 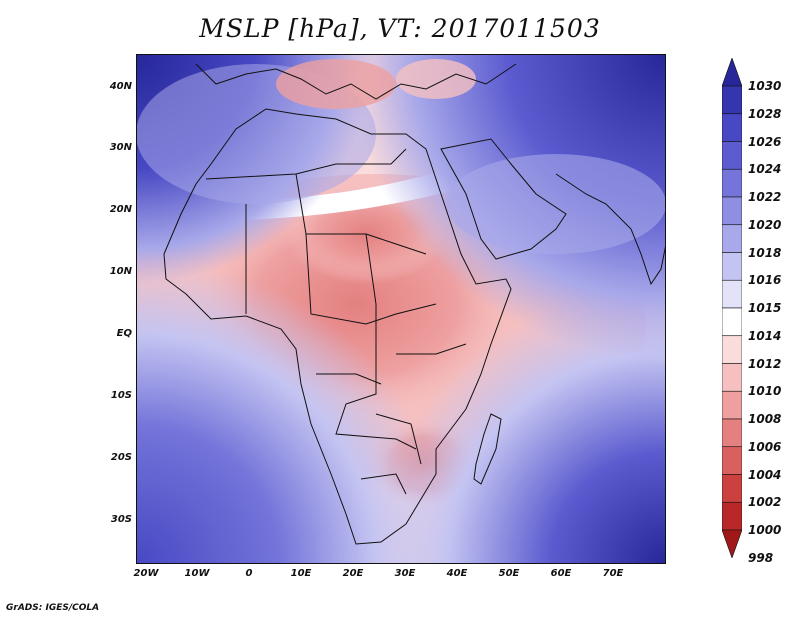 I want to click on colorbar-label-1028: 1028, so click(x=765, y=113).